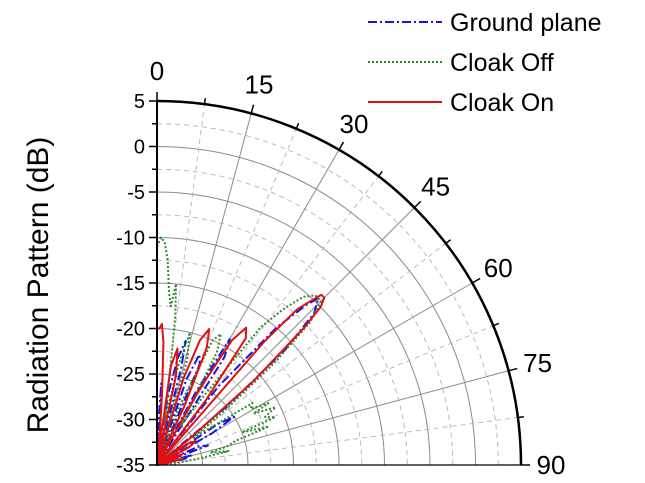 Image resolution: width=645 pixels, height=483 pixels. I want to click on legend-label: Ground plane, so click(526, 23).